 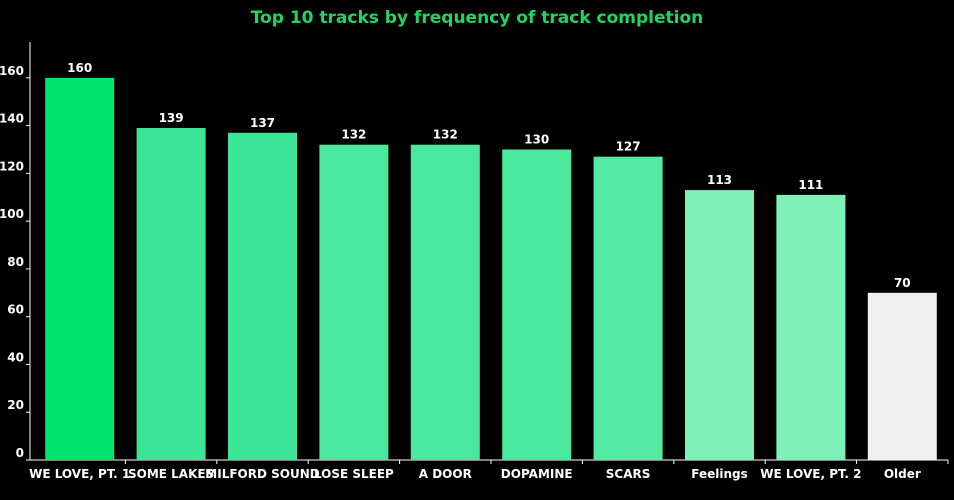 What do you see at coordinates (79, 474) in the screenshot?
I see `x-tick-label: WE LOVE, PT. 1` at bounding box center [79, 474].